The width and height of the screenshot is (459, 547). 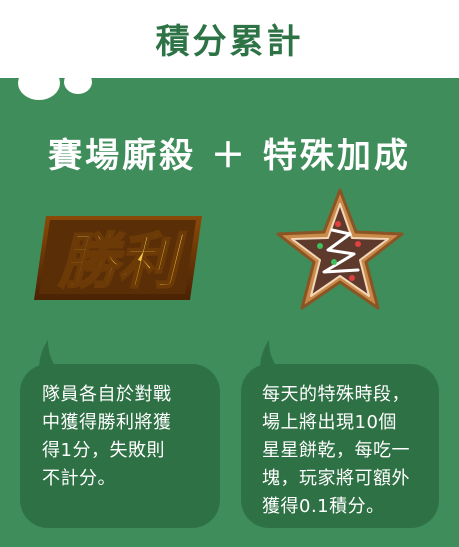 What do you see at coordinates (107, 436) in the screenshot?
I see `victory-info-text: 隊員各自於對戰 中獲得勝利將獲 得1分，失敗則 不計分。` at bounding box center [107, 436].